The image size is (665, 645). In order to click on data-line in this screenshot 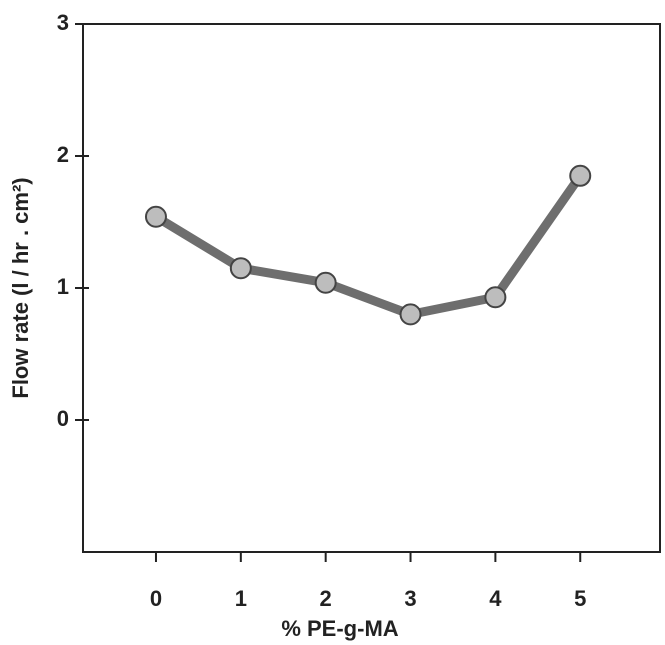, I will do `click(368, 246)`.